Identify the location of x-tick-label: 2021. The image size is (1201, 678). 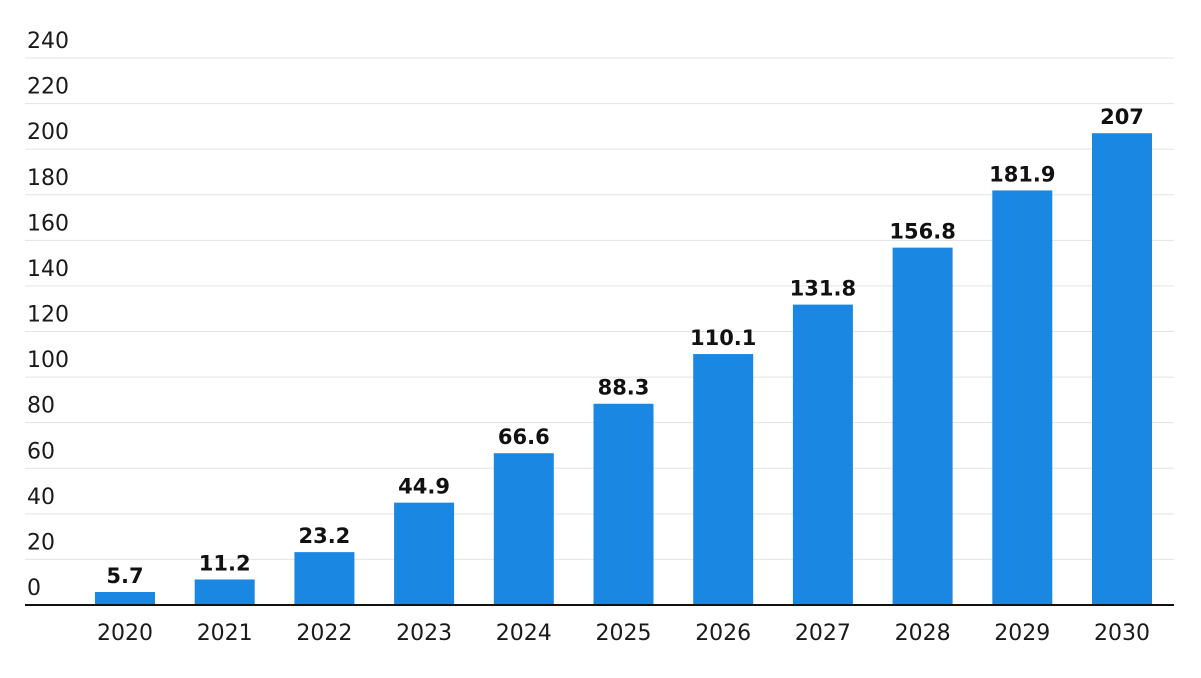
(225, 633).